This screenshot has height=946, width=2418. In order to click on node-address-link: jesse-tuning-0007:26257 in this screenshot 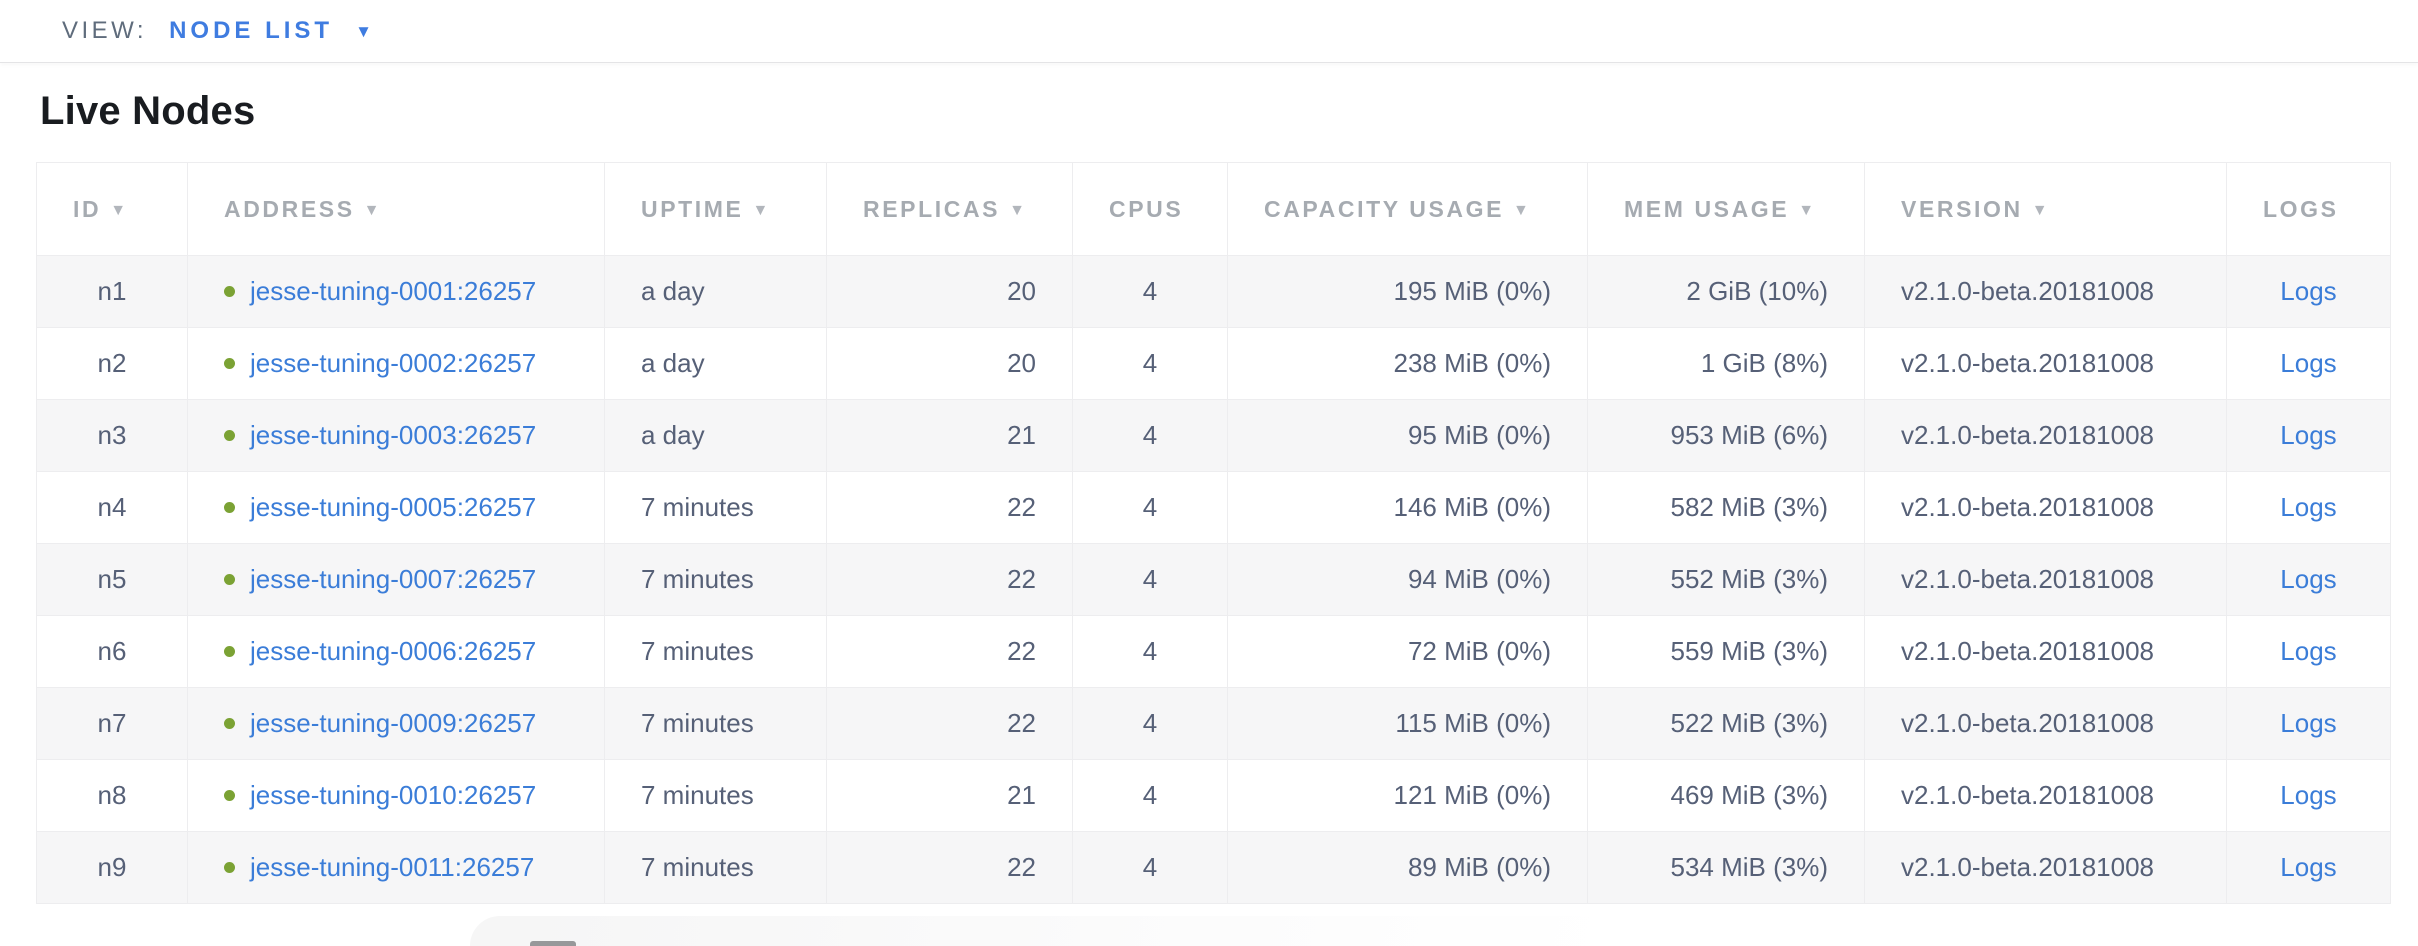, I will do `click(393, 579)`.